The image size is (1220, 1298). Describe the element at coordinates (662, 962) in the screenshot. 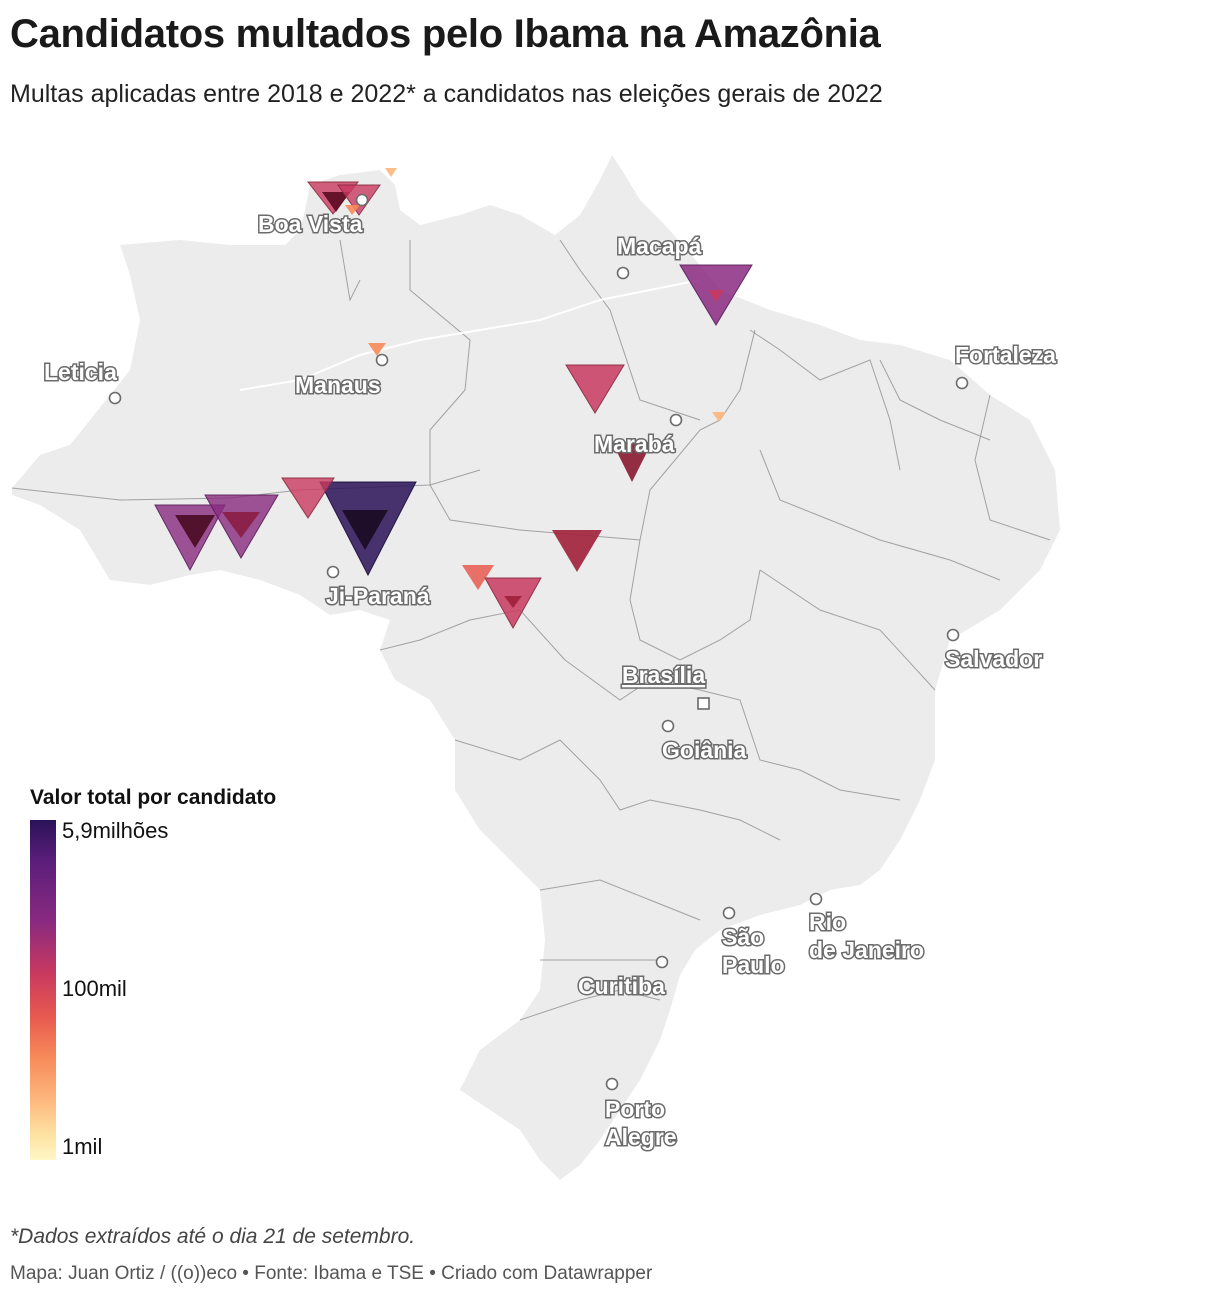

I see `city-dot-curitiba` at that location.